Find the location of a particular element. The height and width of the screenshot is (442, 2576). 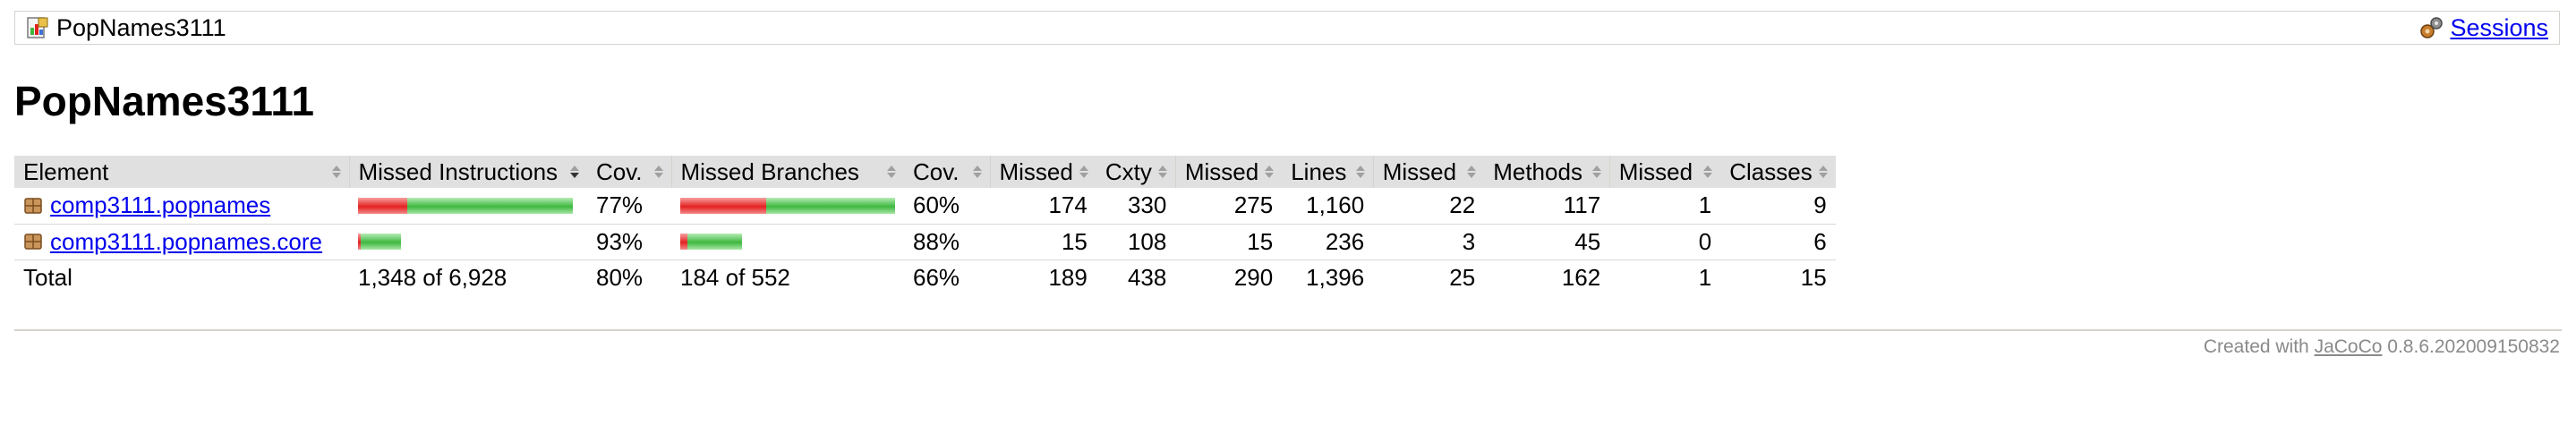

cxty: 330 is located at coordinates (1136, 207).